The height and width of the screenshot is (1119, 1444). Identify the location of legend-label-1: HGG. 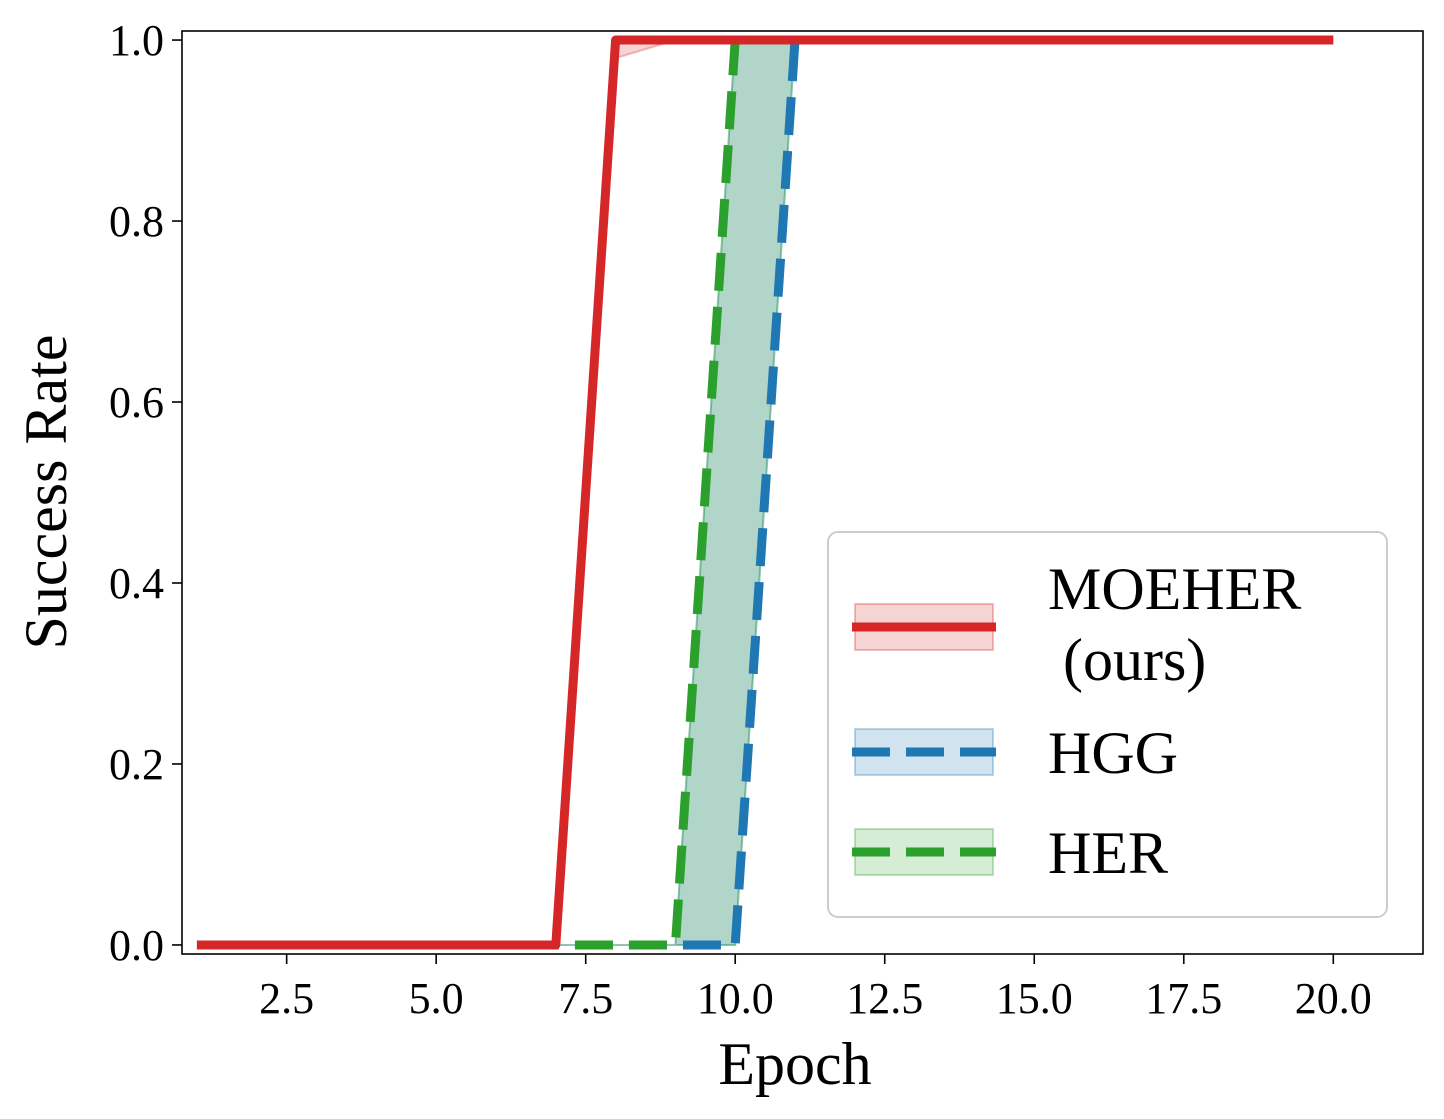
(1113, 753).